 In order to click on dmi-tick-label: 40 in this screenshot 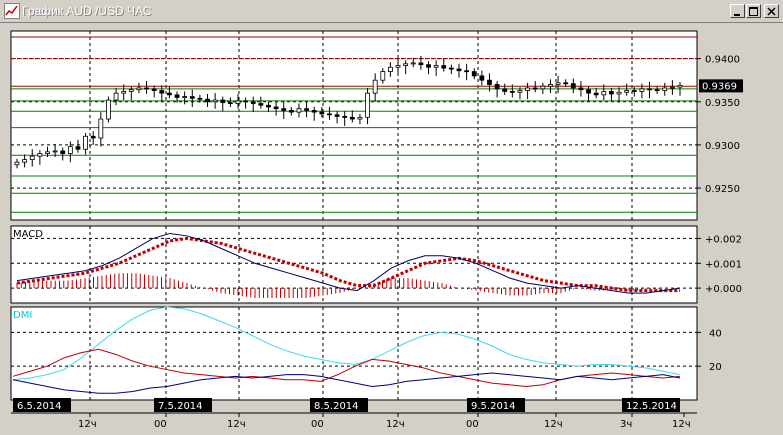, I will do `click(715, 333)`.